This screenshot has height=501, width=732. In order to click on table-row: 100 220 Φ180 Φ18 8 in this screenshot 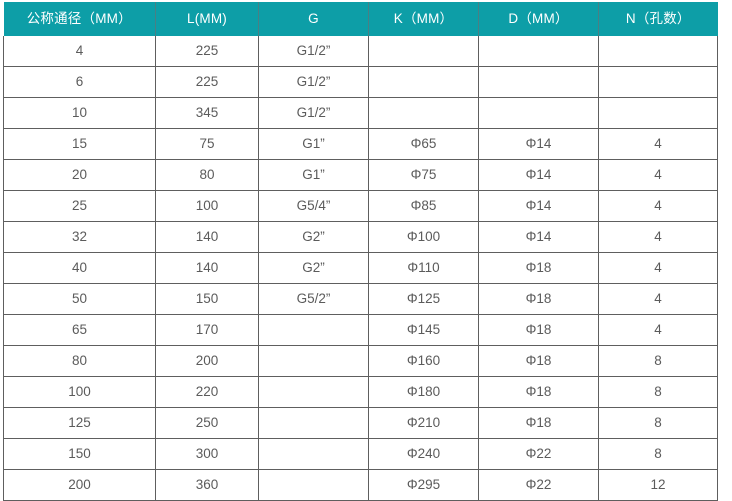, I will do `click(360, 392)`.